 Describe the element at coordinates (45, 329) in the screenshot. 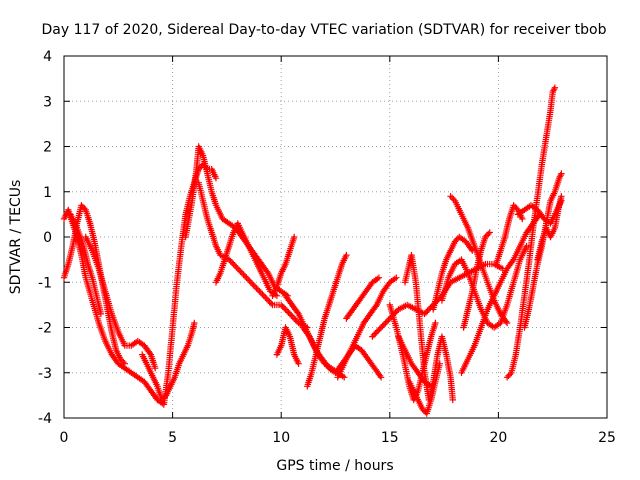

I see `y-tick-label: -2` at that location.